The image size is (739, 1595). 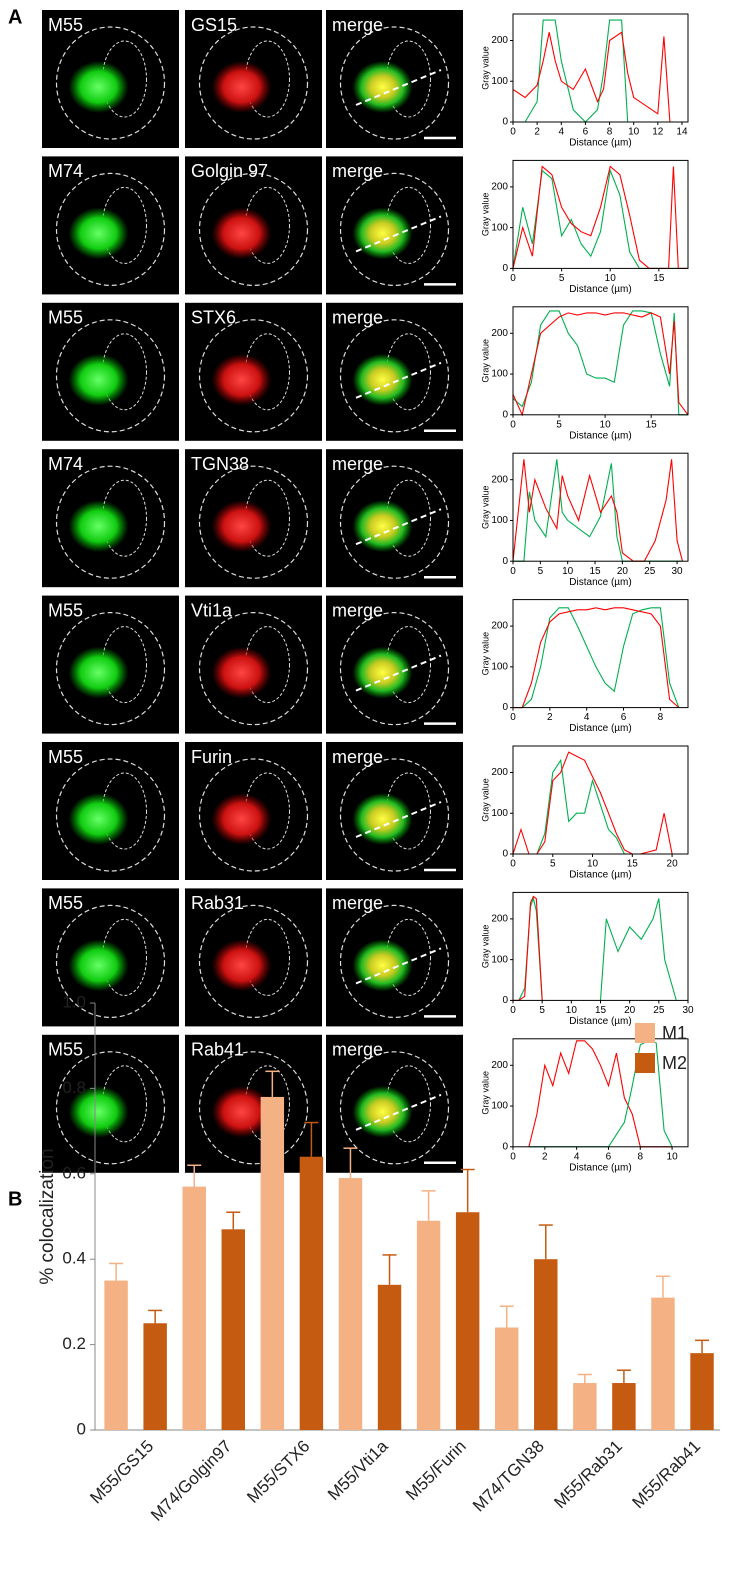 What do you see at coordinates (220, 464) in the screenshot?
I see `channel-label: TGN38` at bounding box center [220, 464].